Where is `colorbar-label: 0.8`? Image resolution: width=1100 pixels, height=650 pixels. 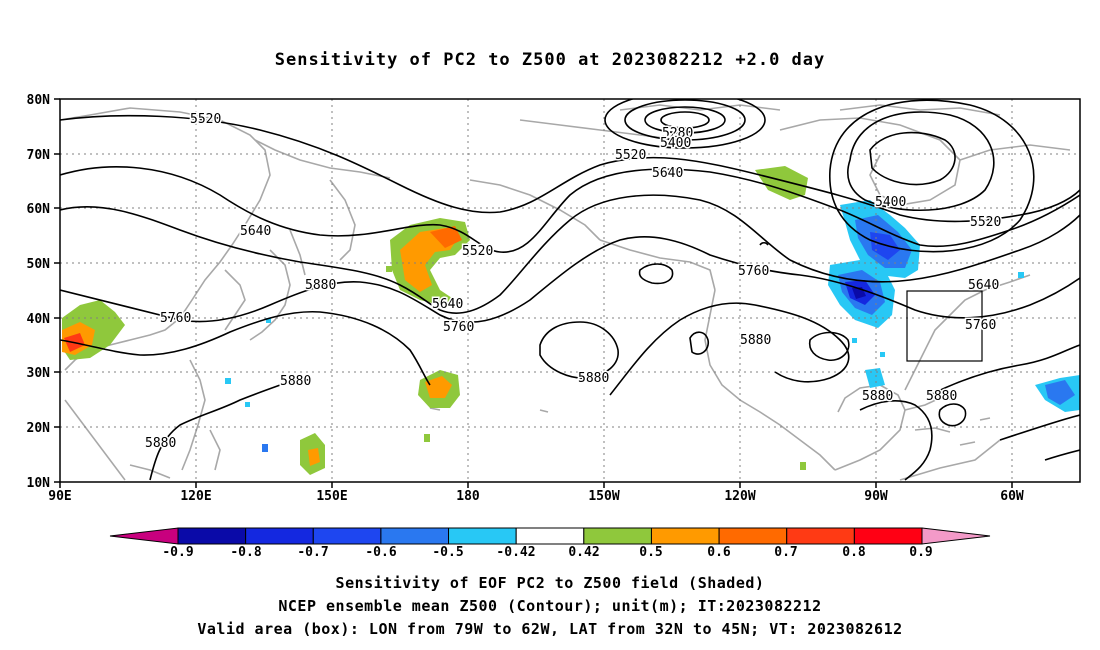 colorbar-label: 0.8 is located at coordinates (854, 552).